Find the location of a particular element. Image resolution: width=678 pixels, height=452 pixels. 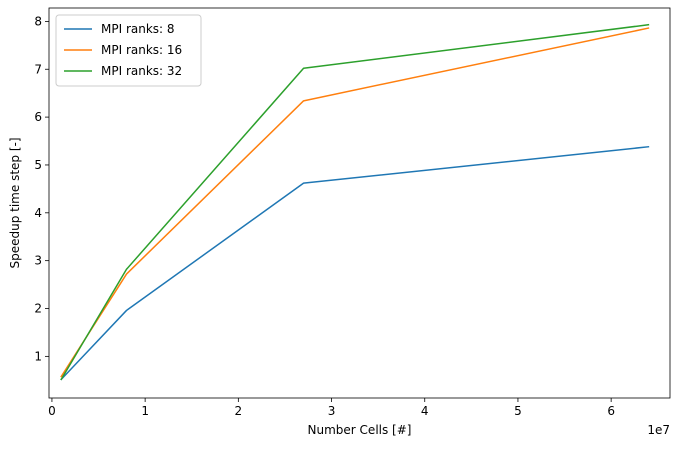

x-tick-label: 5 is located at coordinates (518, 411).